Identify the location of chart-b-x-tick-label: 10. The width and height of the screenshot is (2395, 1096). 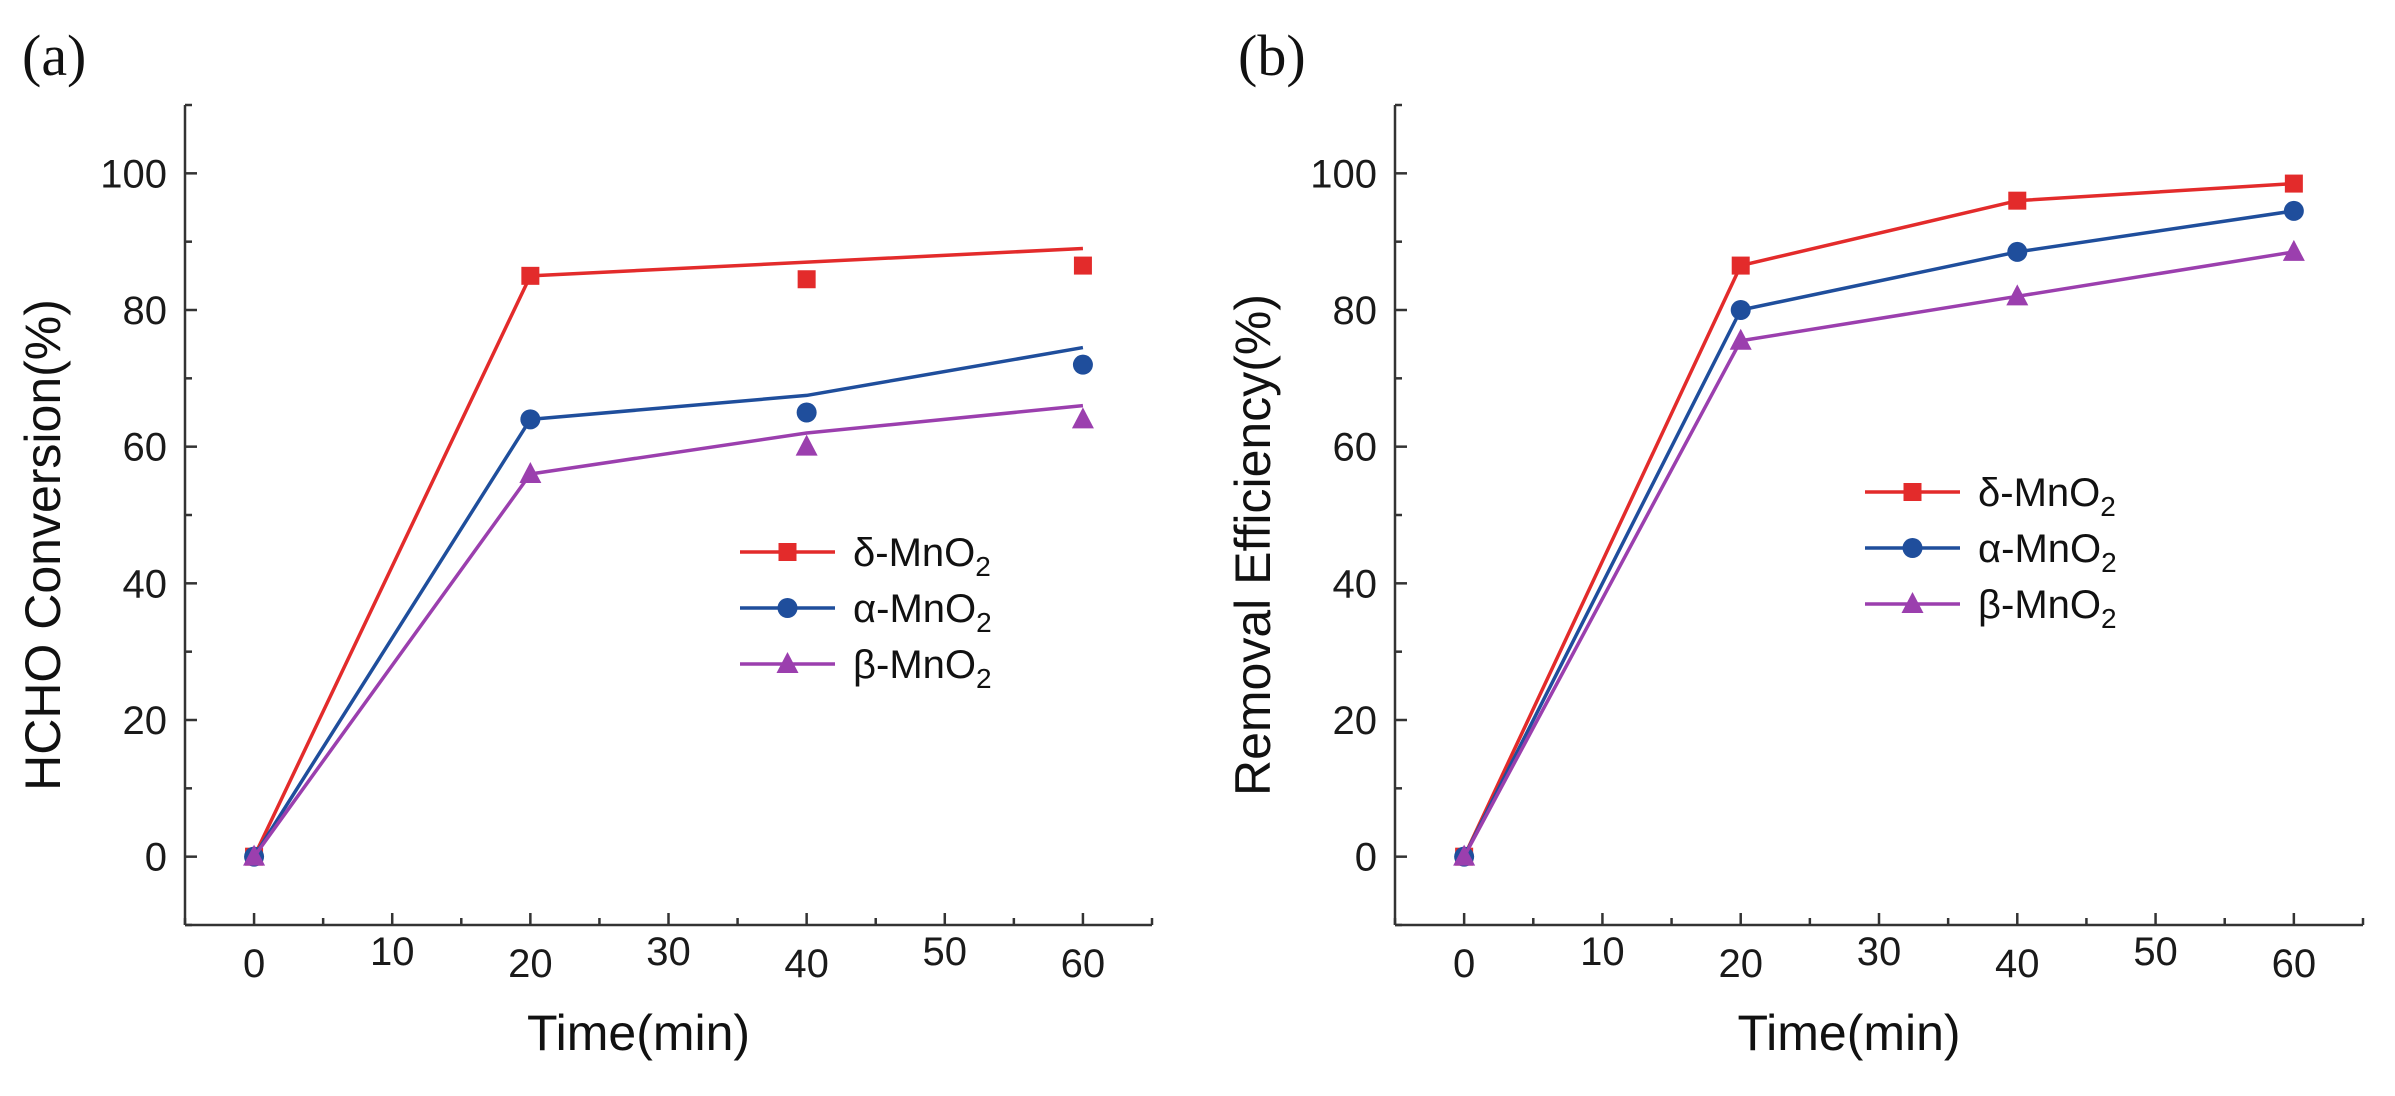
(1602, 952).